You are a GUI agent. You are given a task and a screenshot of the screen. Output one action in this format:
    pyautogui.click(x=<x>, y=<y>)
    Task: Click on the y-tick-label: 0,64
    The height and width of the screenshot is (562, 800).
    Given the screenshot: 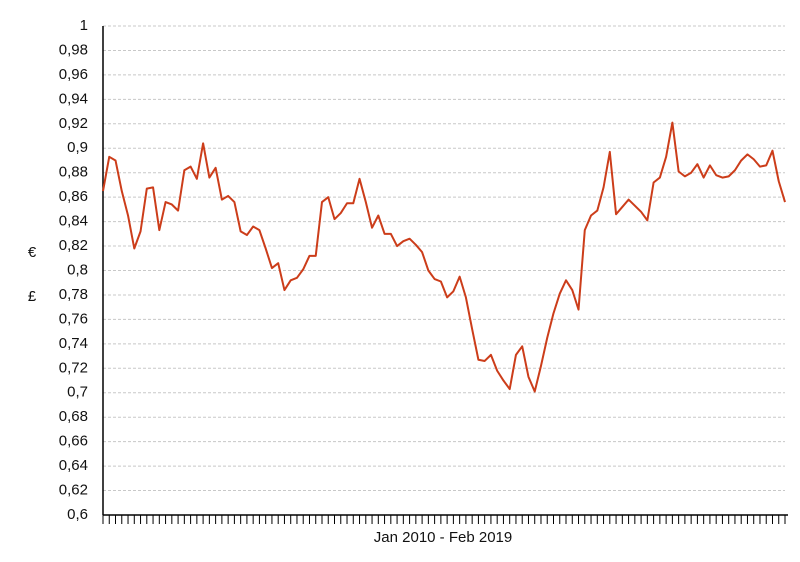 What is the action you would take?
    pyautogui.click(x=73, y=465)
    